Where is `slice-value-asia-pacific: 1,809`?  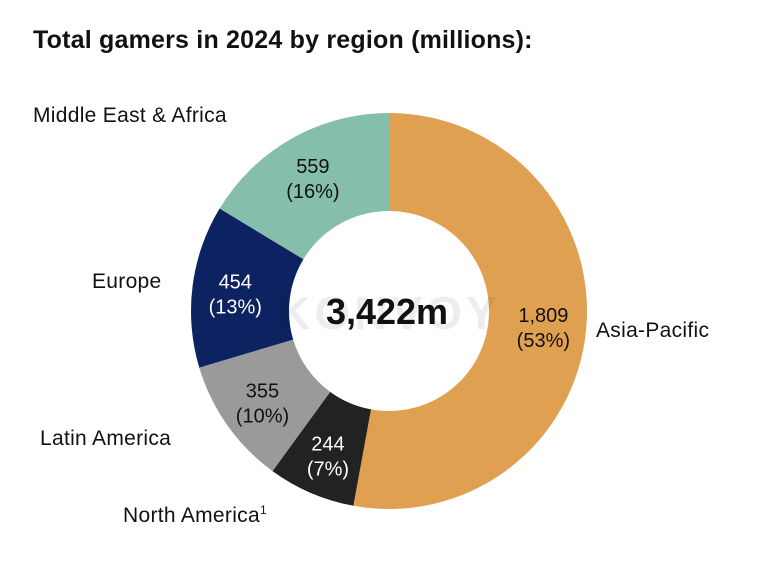 slice-value-asia-pacific: 1,809 is located at coordinates (543, 316).